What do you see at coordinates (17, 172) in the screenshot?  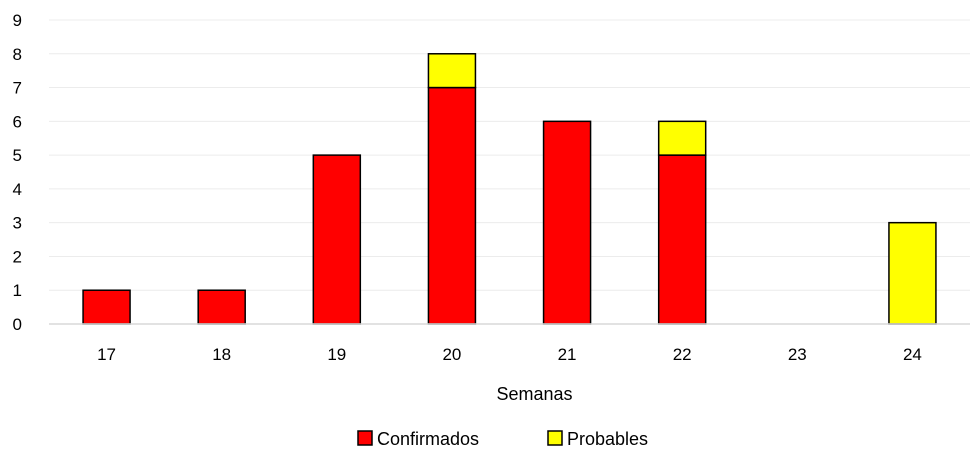 I see `y-axis-ticks: 0 1 2 3 4 5 6 7 8 9` at bounding box center [17, 172].